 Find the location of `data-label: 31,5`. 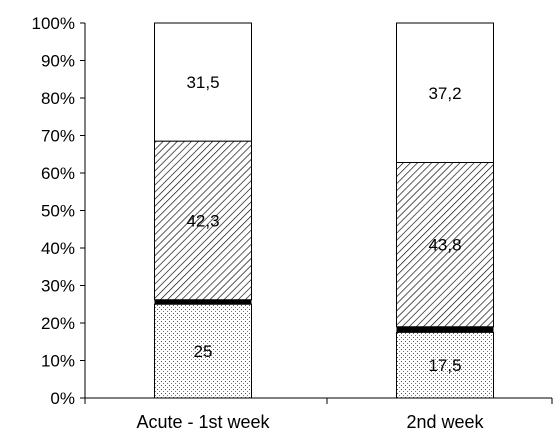

data-label: 31,5 is located at coordinates (202, 82).